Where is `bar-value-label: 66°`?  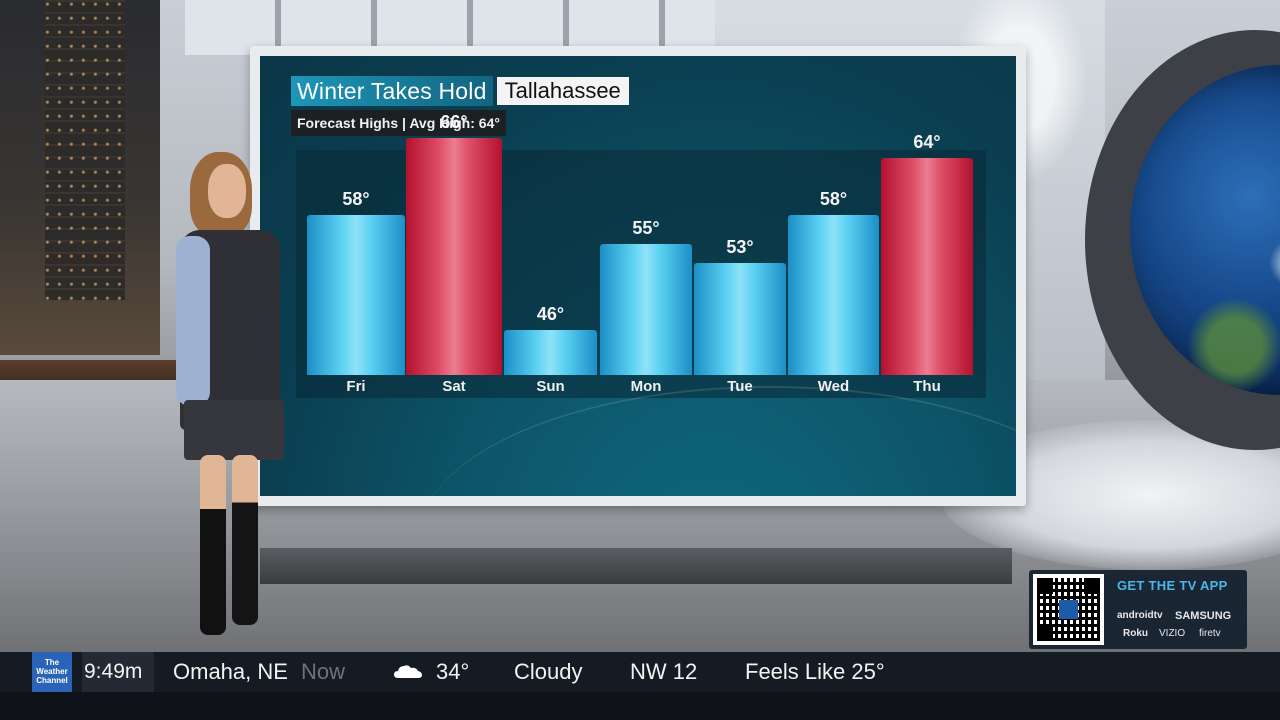 bar-value-label: 66° is located at coordinates (454, 122).